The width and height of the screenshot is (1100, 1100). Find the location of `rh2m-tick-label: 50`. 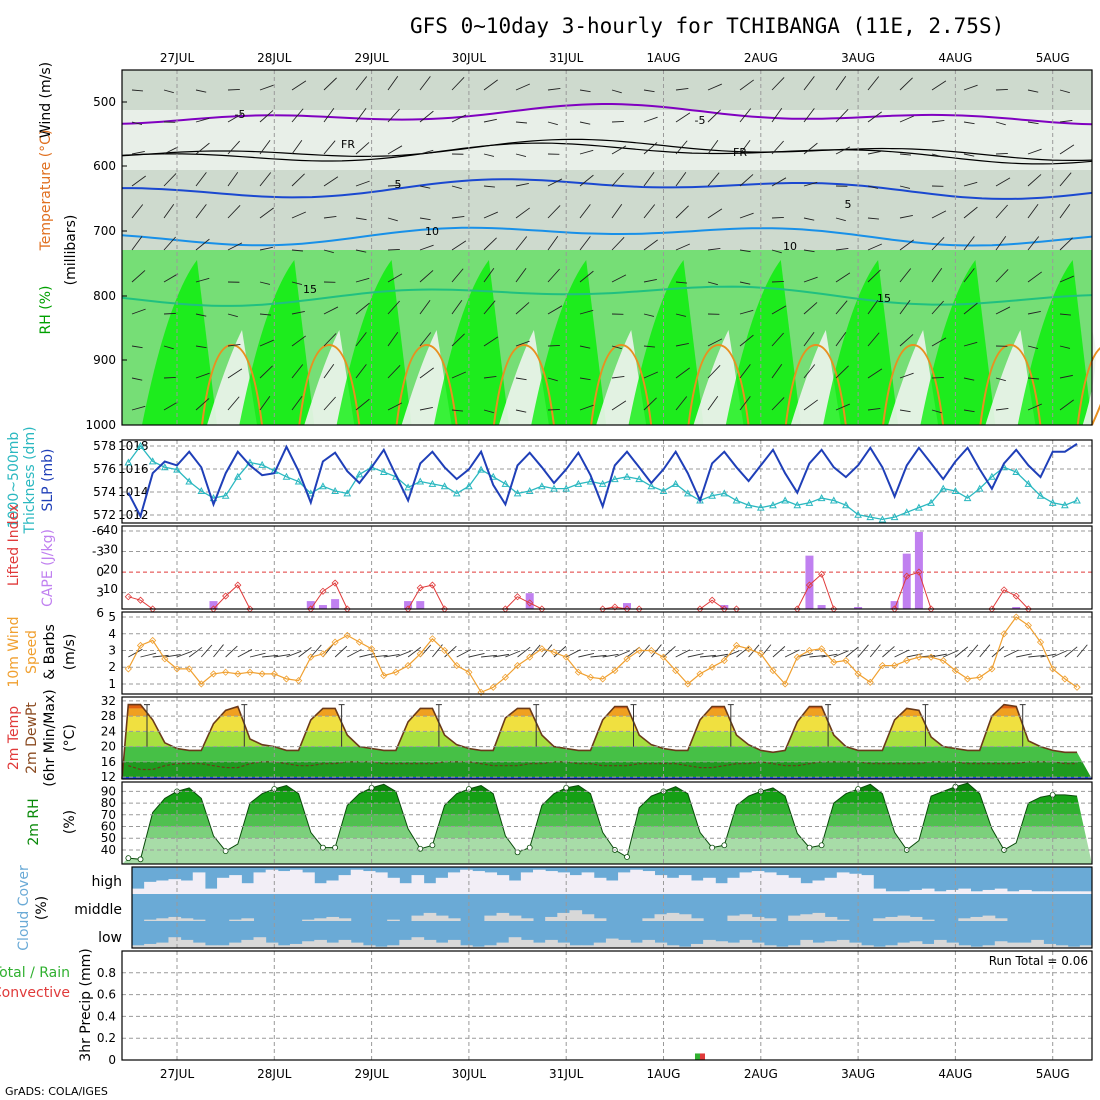

rh2m-tick-label: 50 is located at coordinates (108, 838).